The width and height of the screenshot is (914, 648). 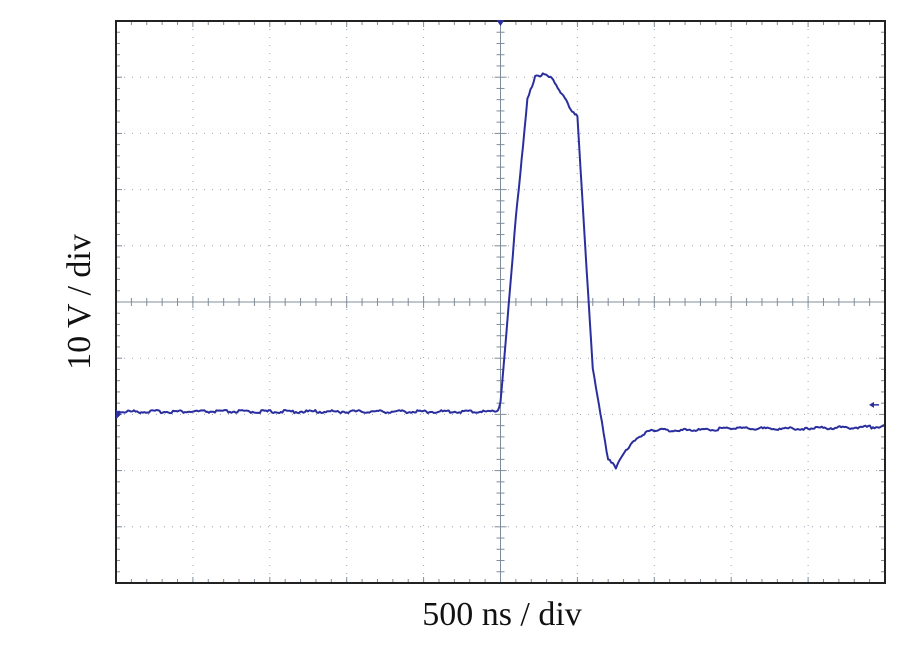 I want to click on trigger-position-marker, so click(x=500, y=23).